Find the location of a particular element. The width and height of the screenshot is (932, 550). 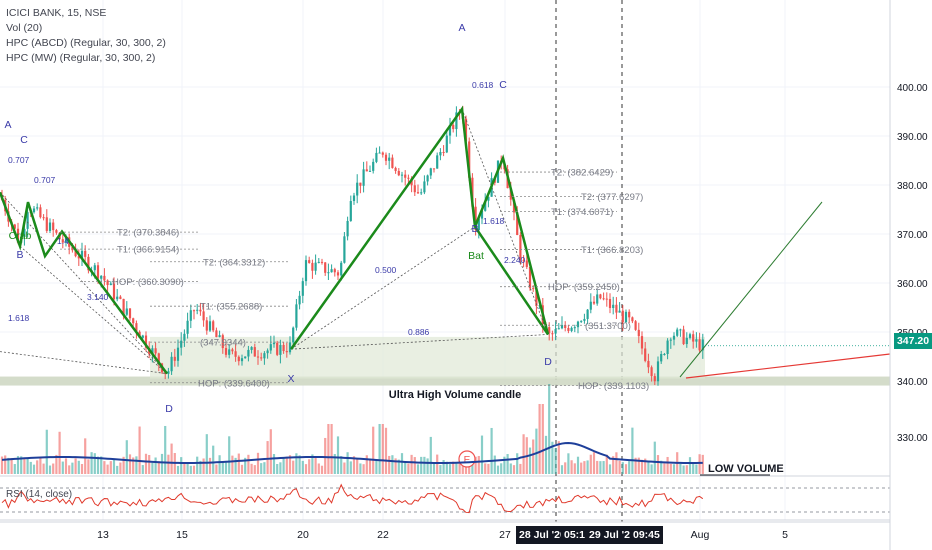

crosshair-time-tag-2: 09:45 is located at coordinates (646, 535).